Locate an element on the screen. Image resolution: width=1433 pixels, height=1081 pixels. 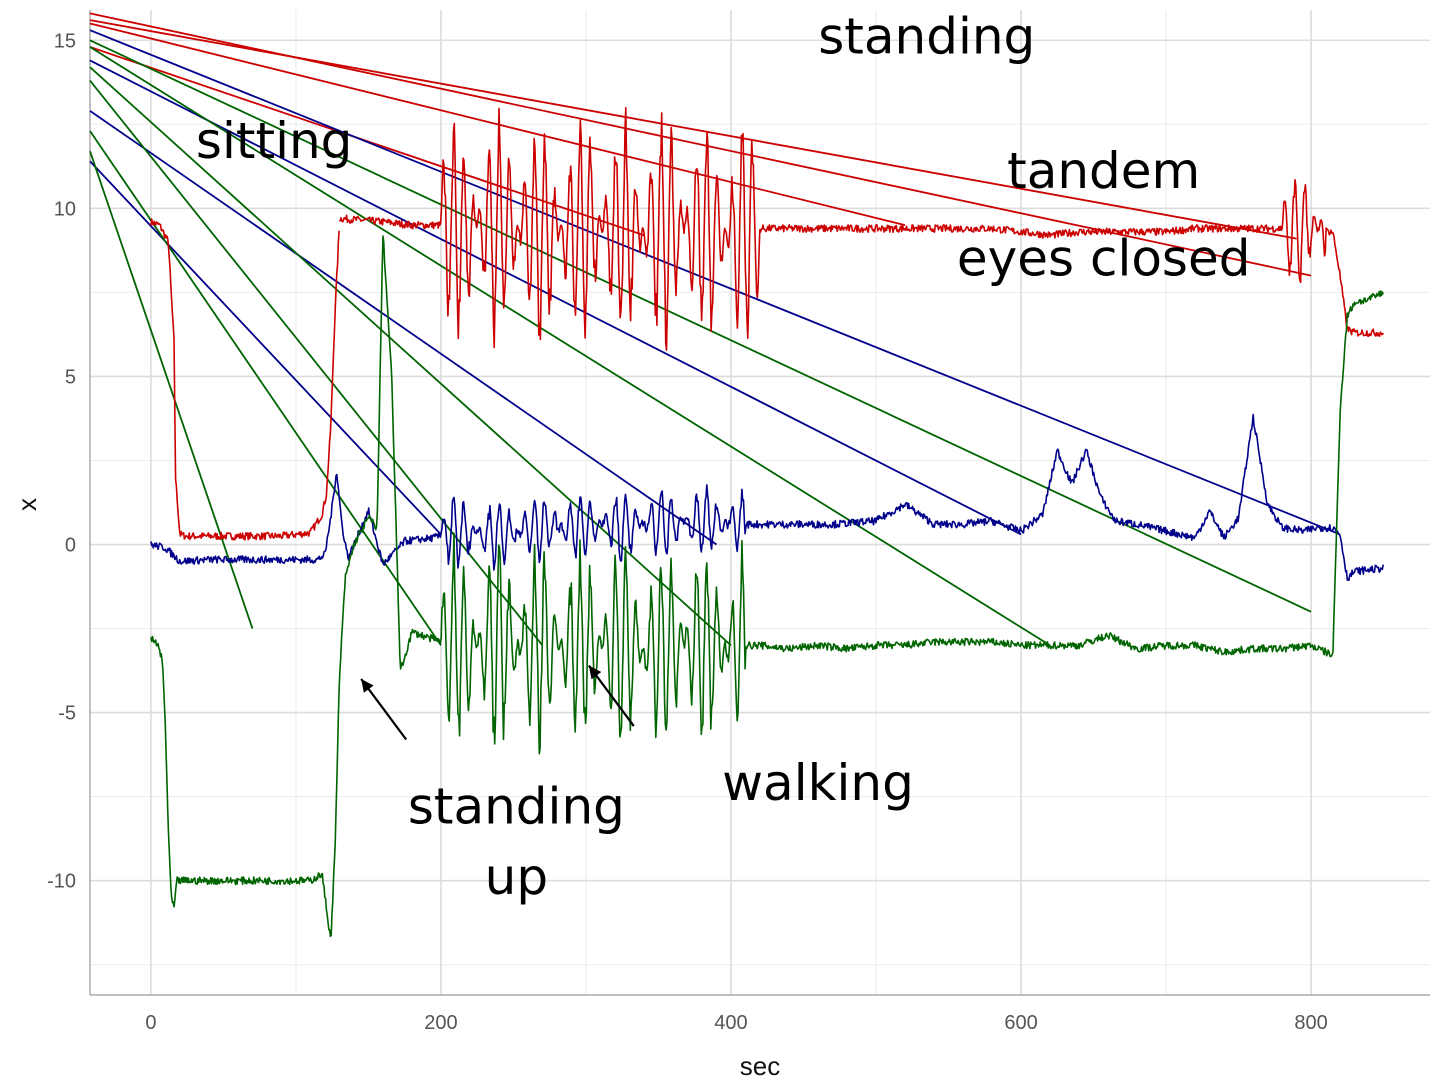
y-axis-title: x is located at coordinates (27, 504).